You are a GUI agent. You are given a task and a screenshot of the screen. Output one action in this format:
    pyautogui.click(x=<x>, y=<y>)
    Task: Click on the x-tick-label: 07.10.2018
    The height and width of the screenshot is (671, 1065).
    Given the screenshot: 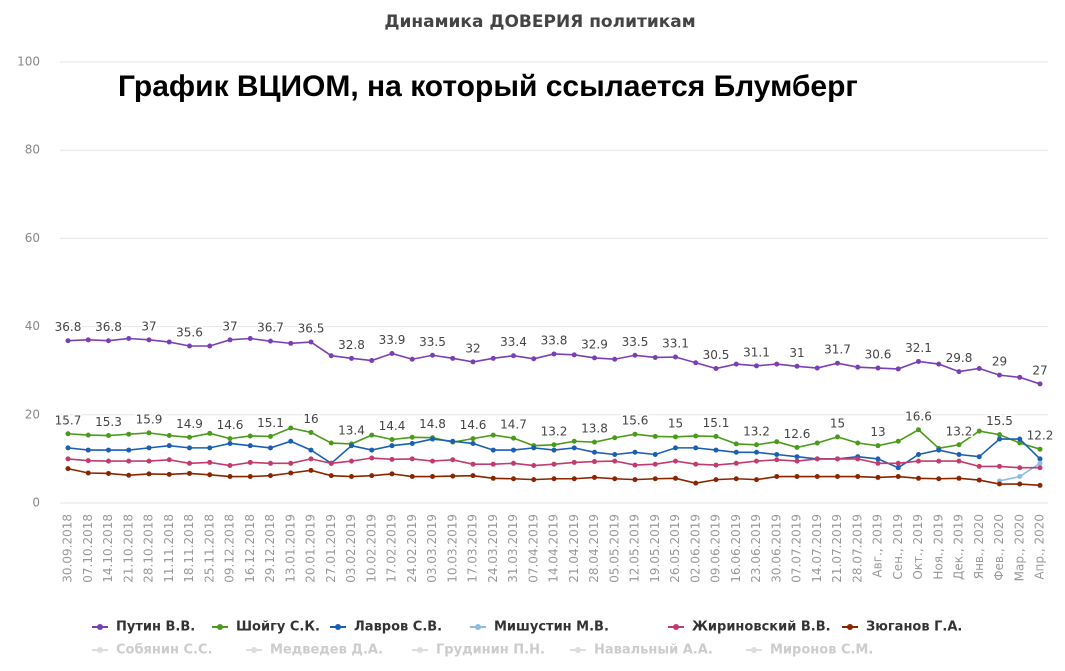 What is the action you would take?
    pyautogui.click(x=88, y=548)
    